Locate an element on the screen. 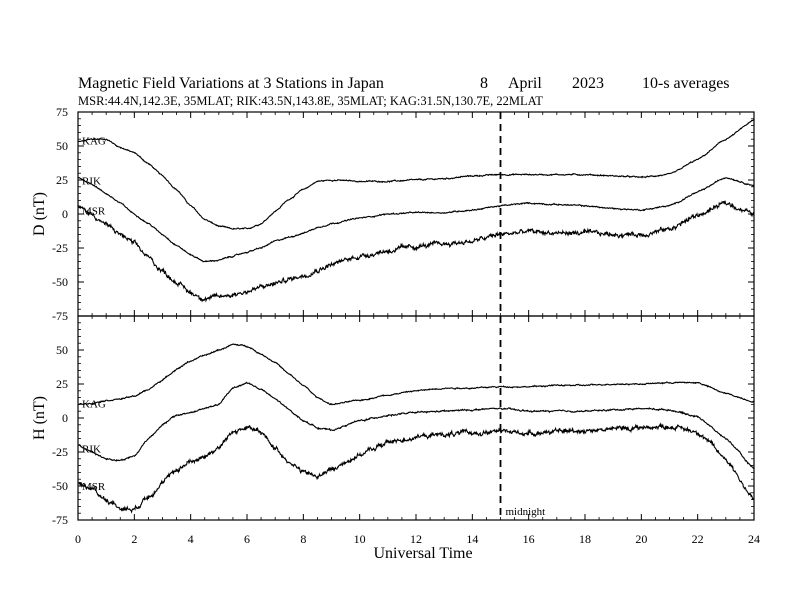  x-tick-label: 24 is located at coordinates (754, 539).